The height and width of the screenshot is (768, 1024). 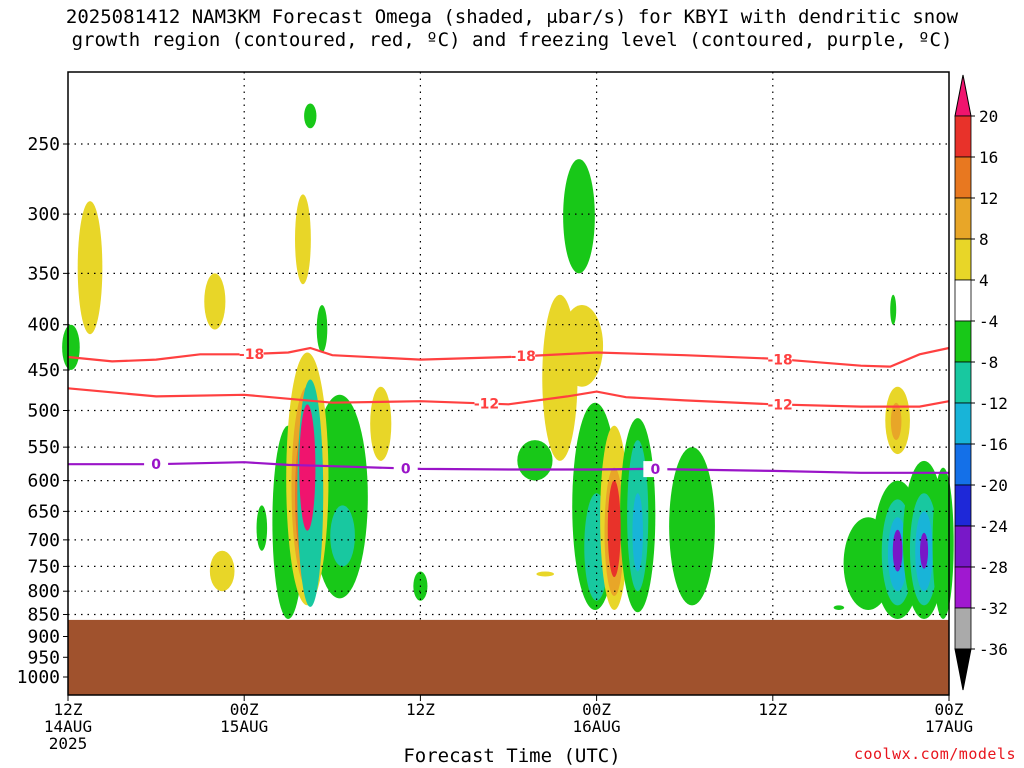 I want to click on colorbar-label-7: -12, so click(x=993, y=403).